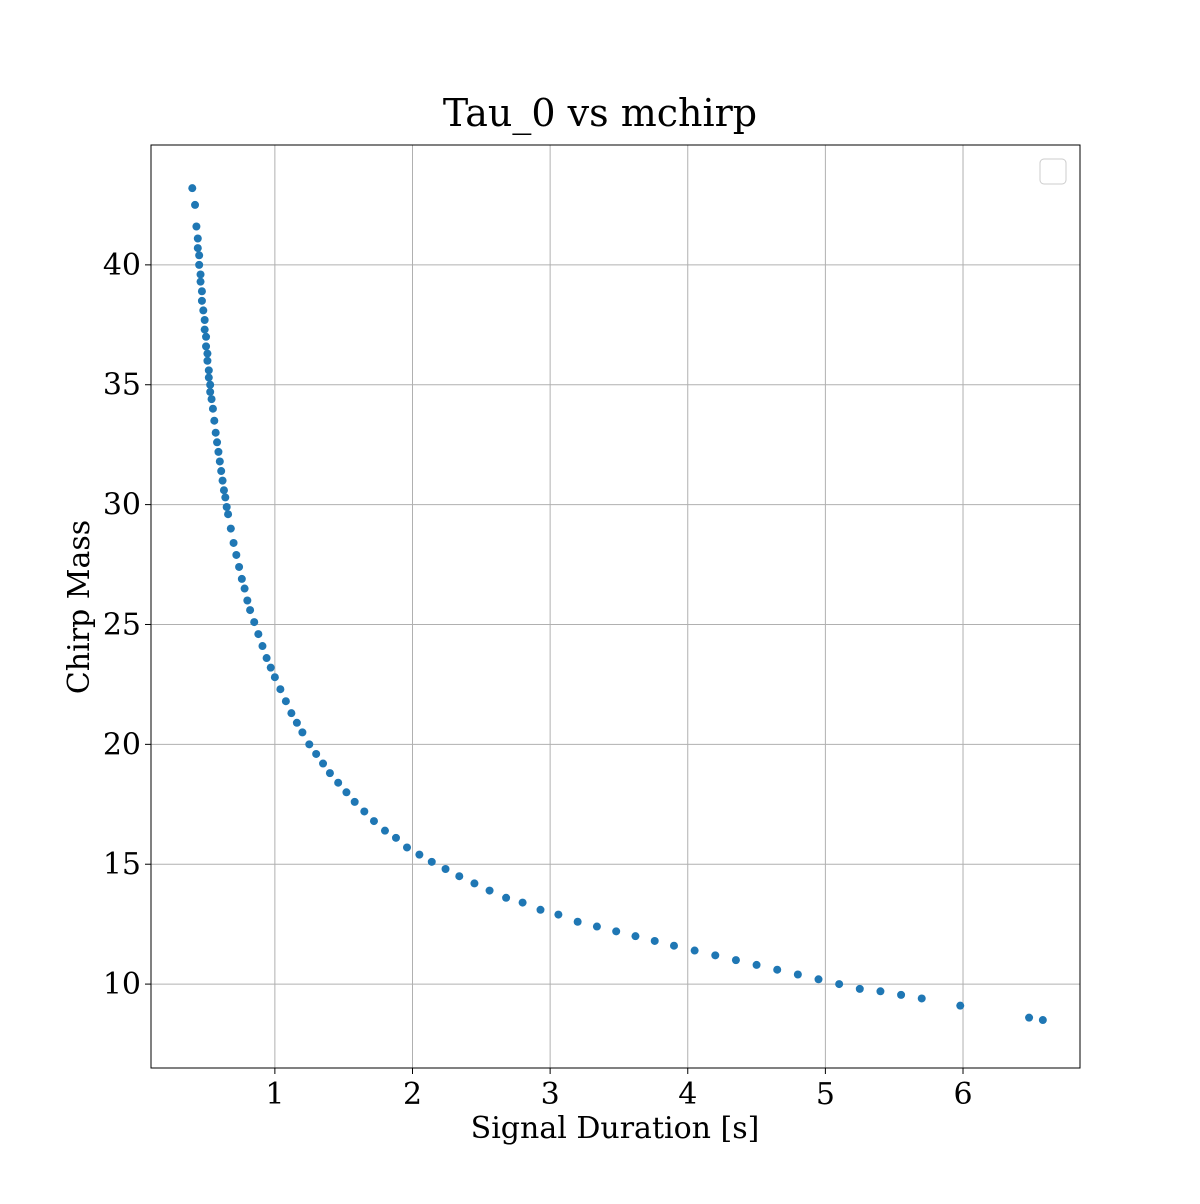  What do you see at coordinates (412, 1094) in the screenshot?
I see `x-tick-label: 2` at bounding box center [412, 1094].